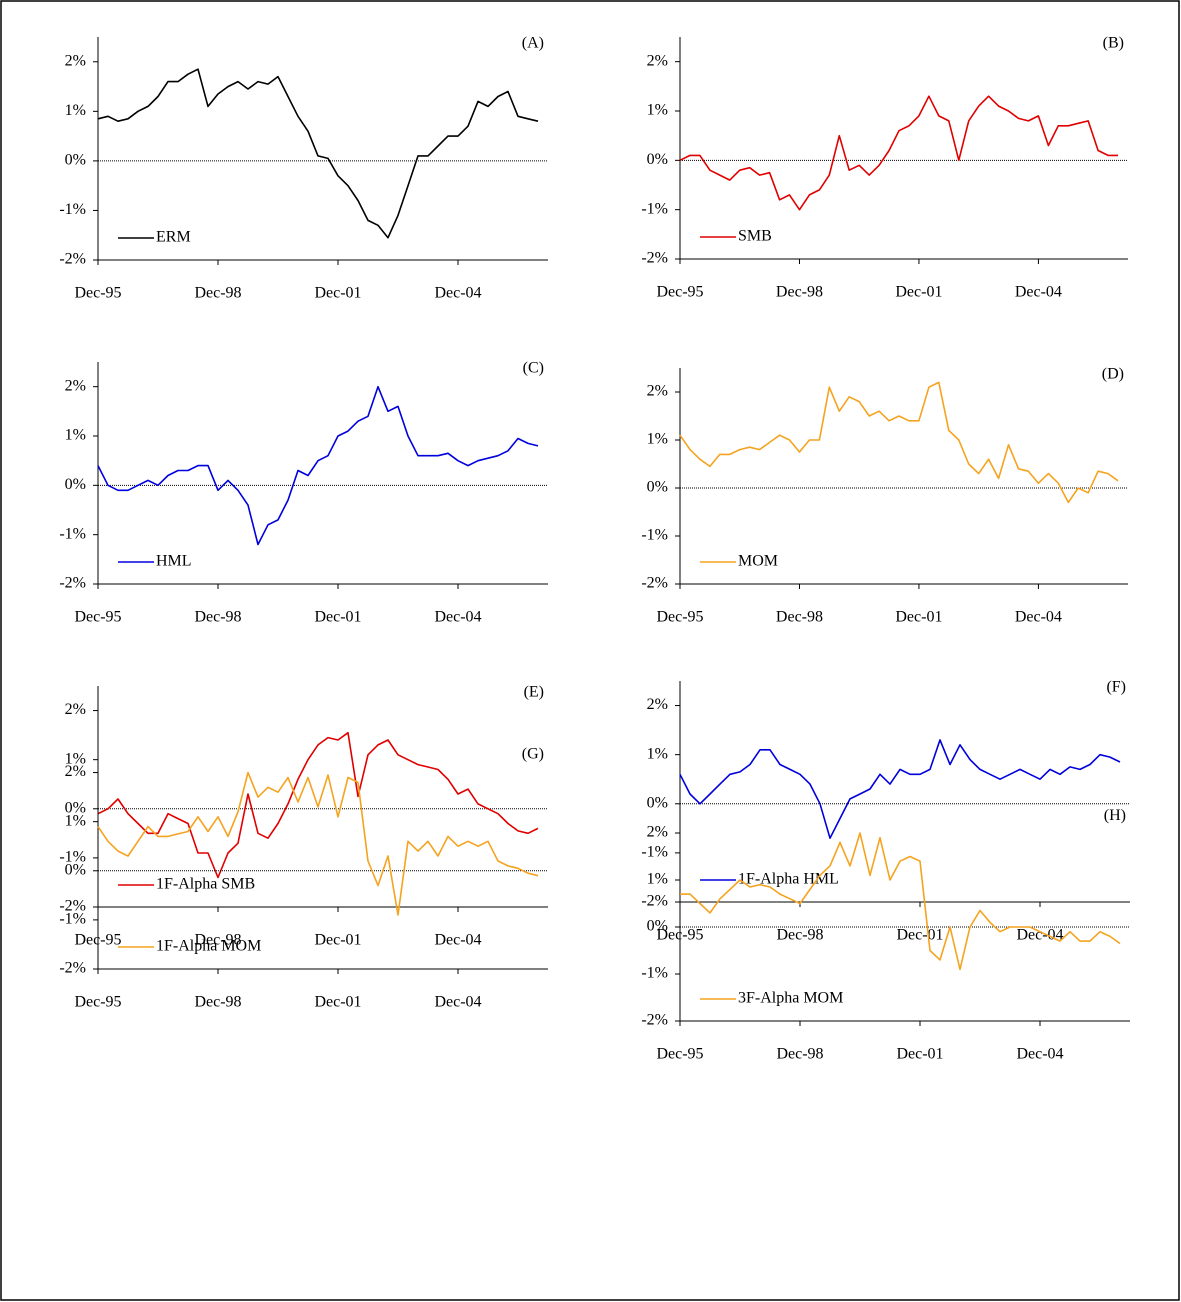 The height and width of the screenshot is (1302, 1181). What do you see at coordinates (1116, 687) in the screenshot?
I see `panel-label: (F)` at bounding box center [1116, 687].